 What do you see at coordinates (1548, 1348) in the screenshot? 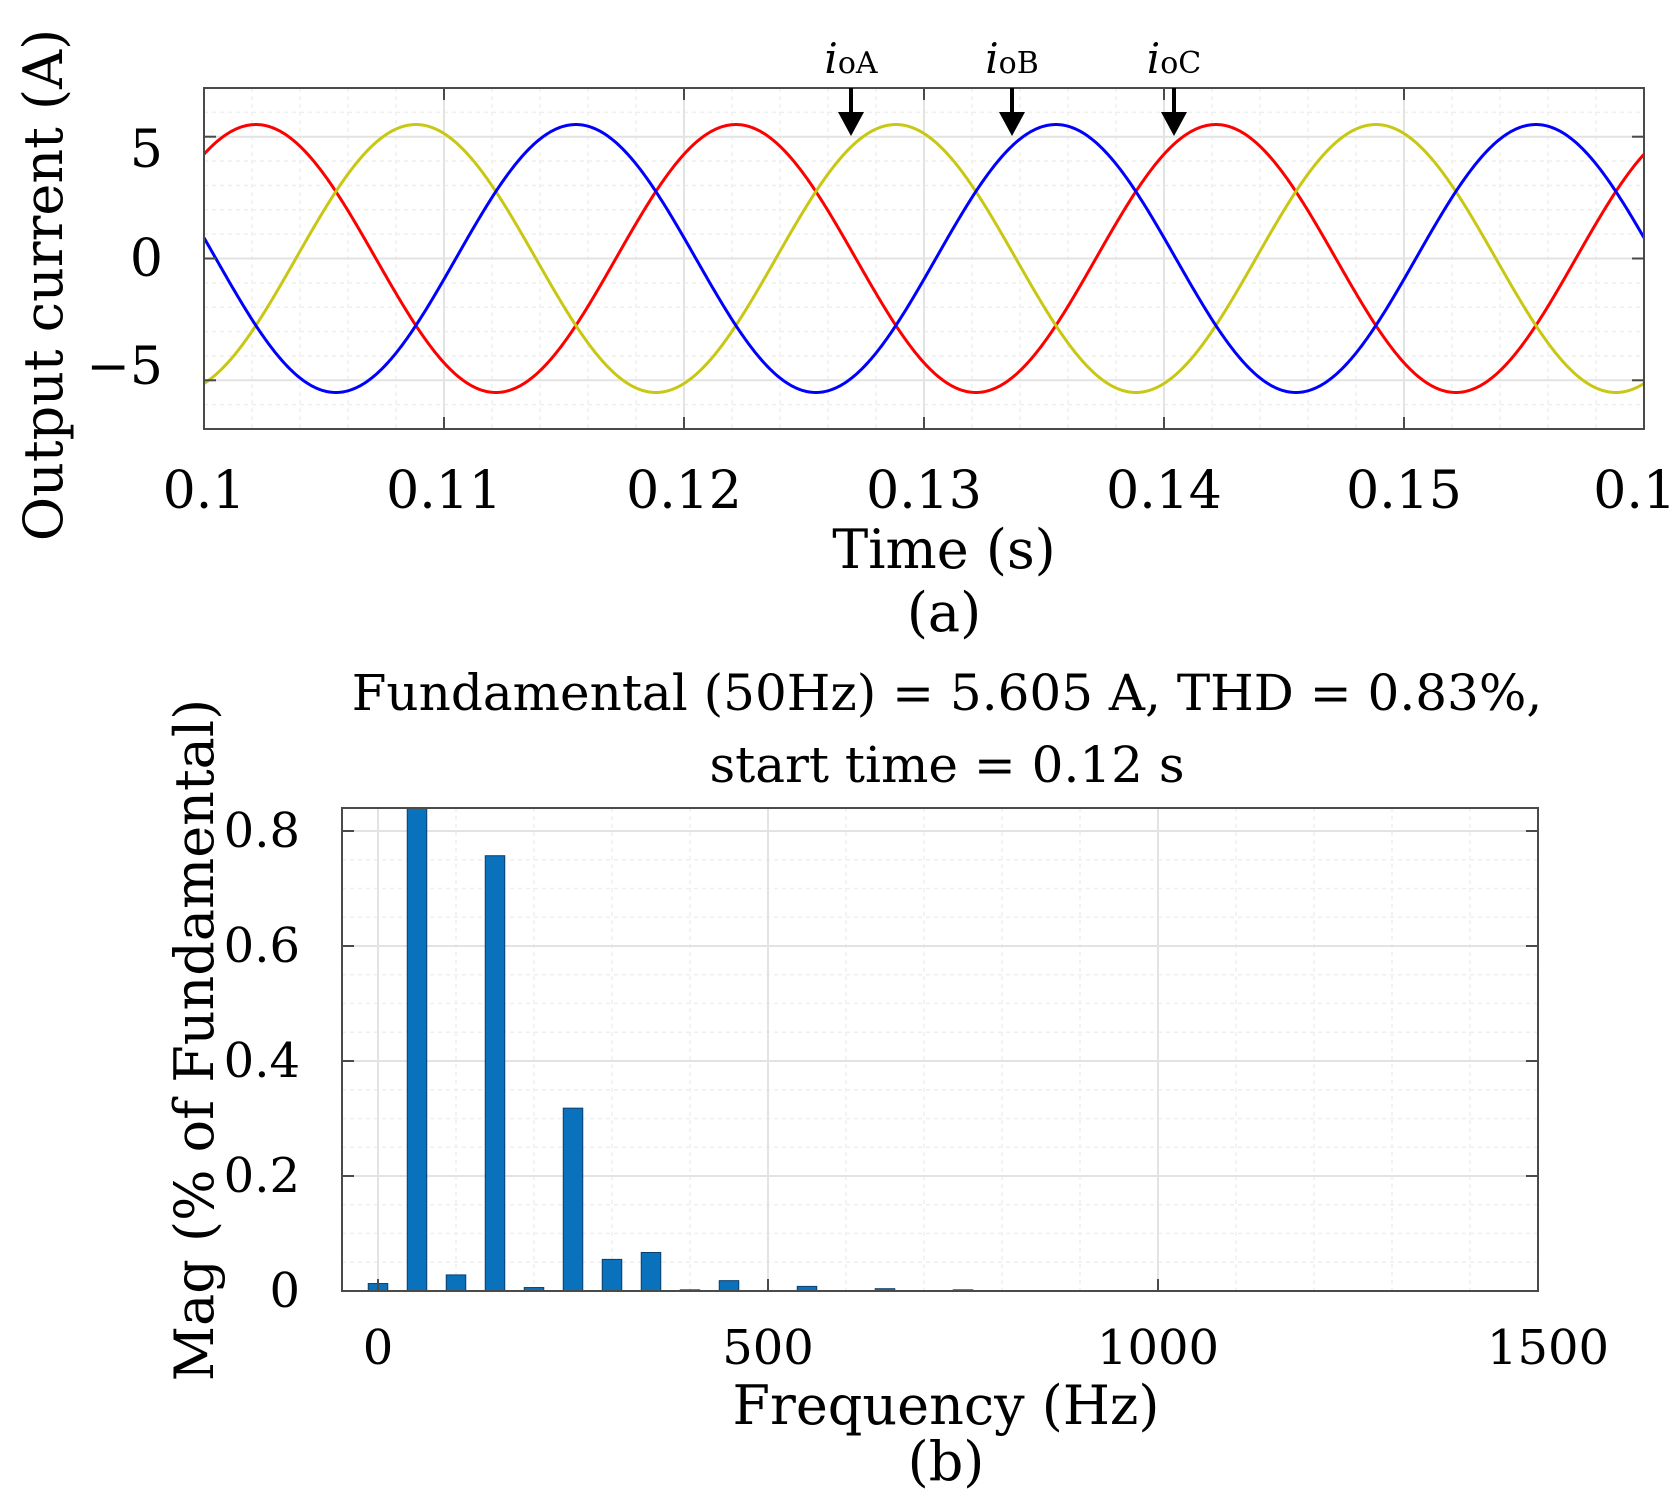
I see `panel-b-xtick-label: 1500` at bounding box center [1548, 1348].